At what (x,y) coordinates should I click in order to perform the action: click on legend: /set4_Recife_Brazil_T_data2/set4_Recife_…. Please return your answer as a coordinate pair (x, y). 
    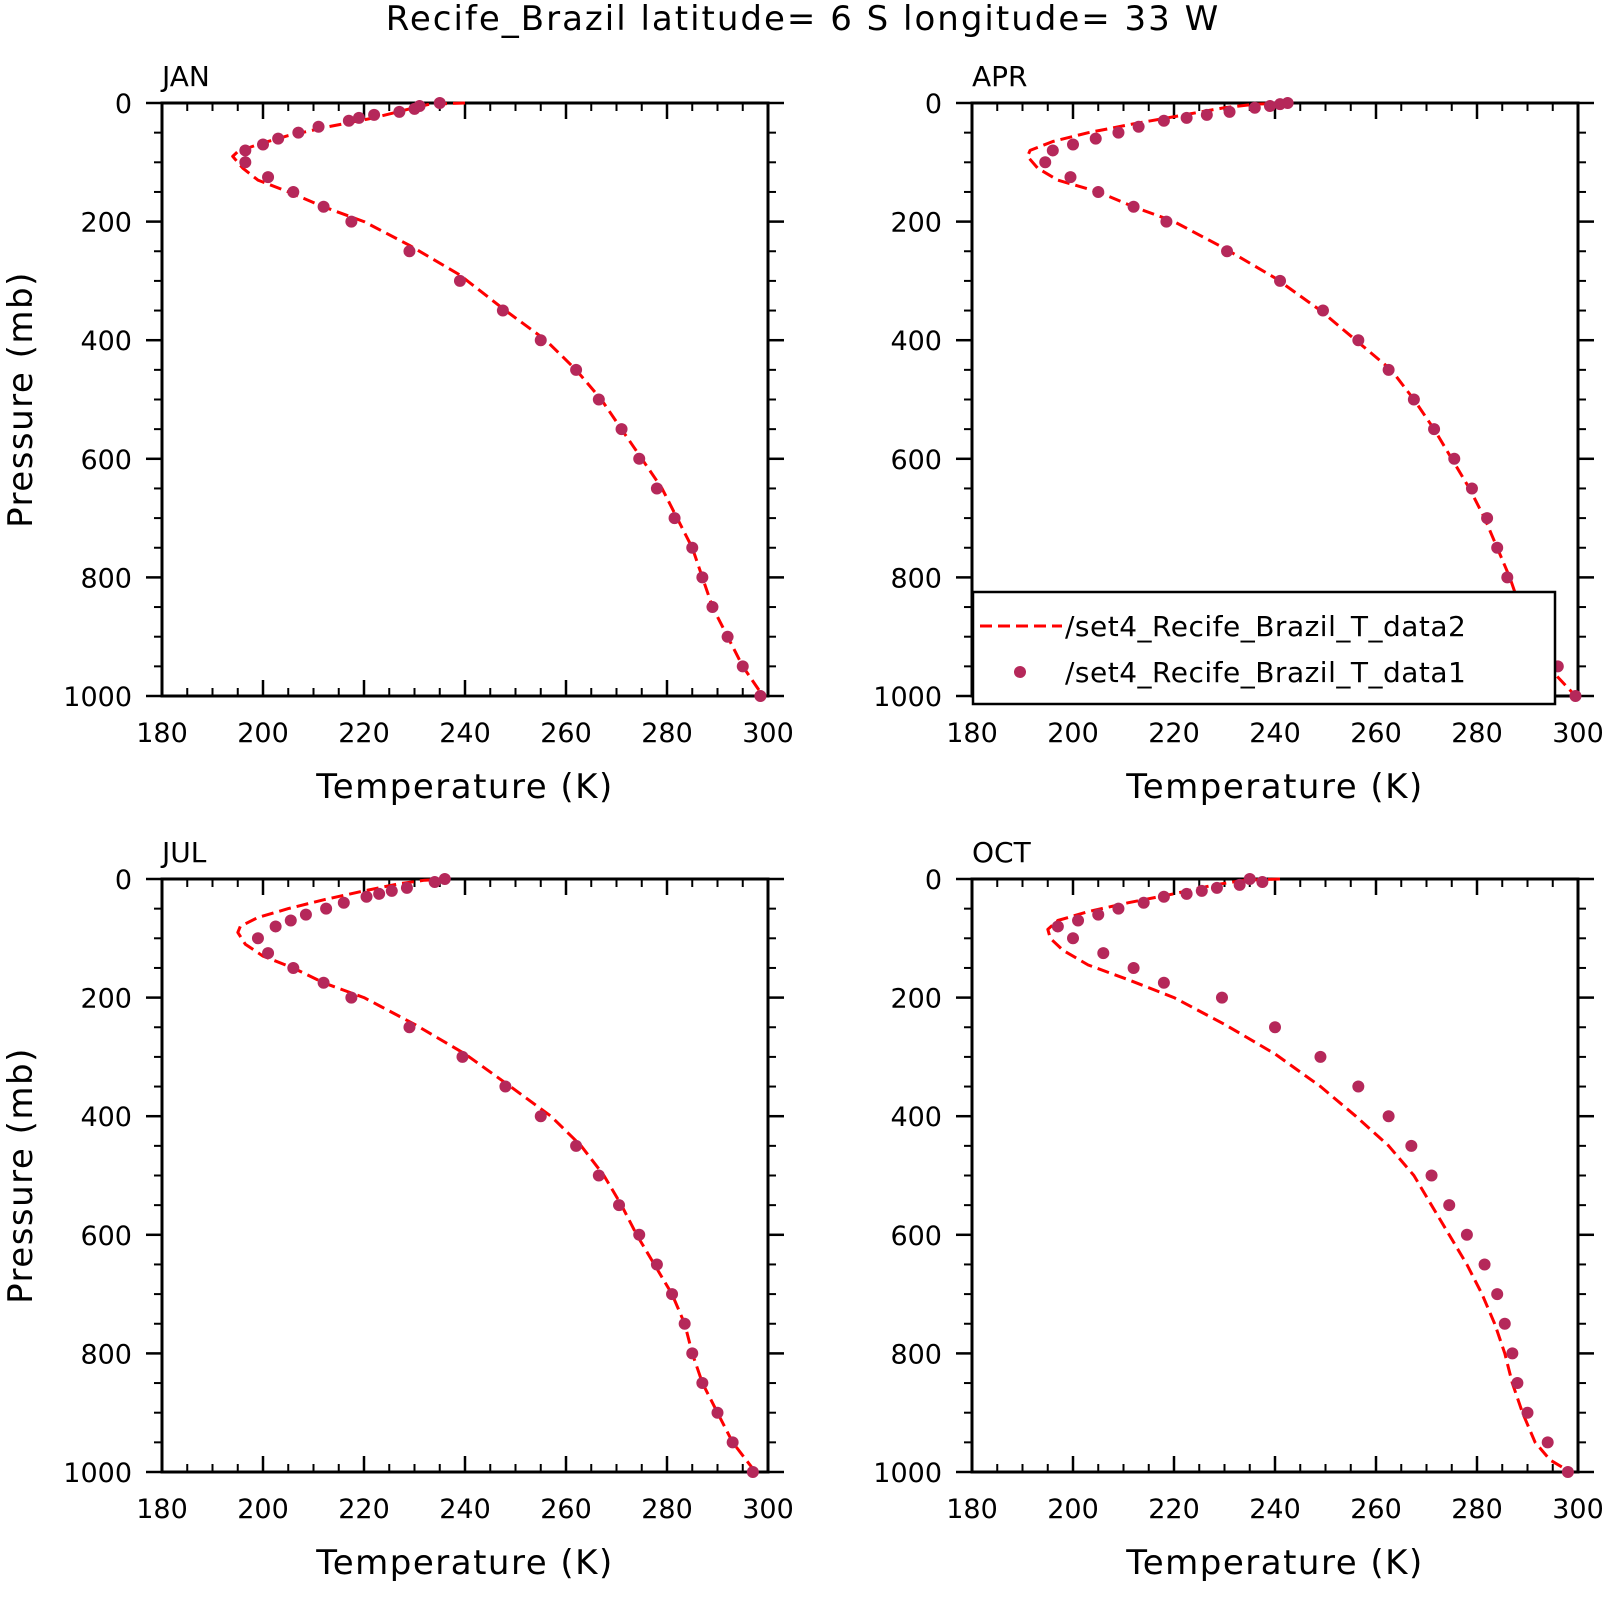
    Looking at the image, I should click on (1264, 648).